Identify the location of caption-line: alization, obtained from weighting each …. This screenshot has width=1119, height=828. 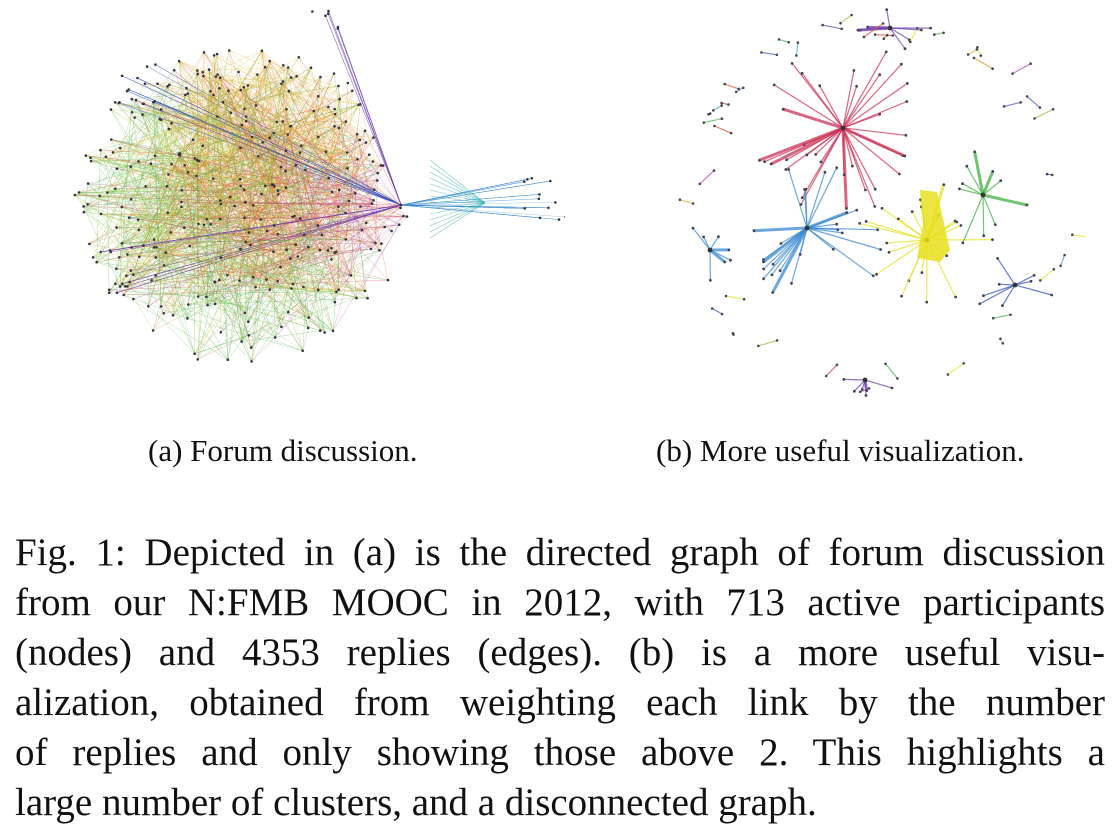
(560, 703).